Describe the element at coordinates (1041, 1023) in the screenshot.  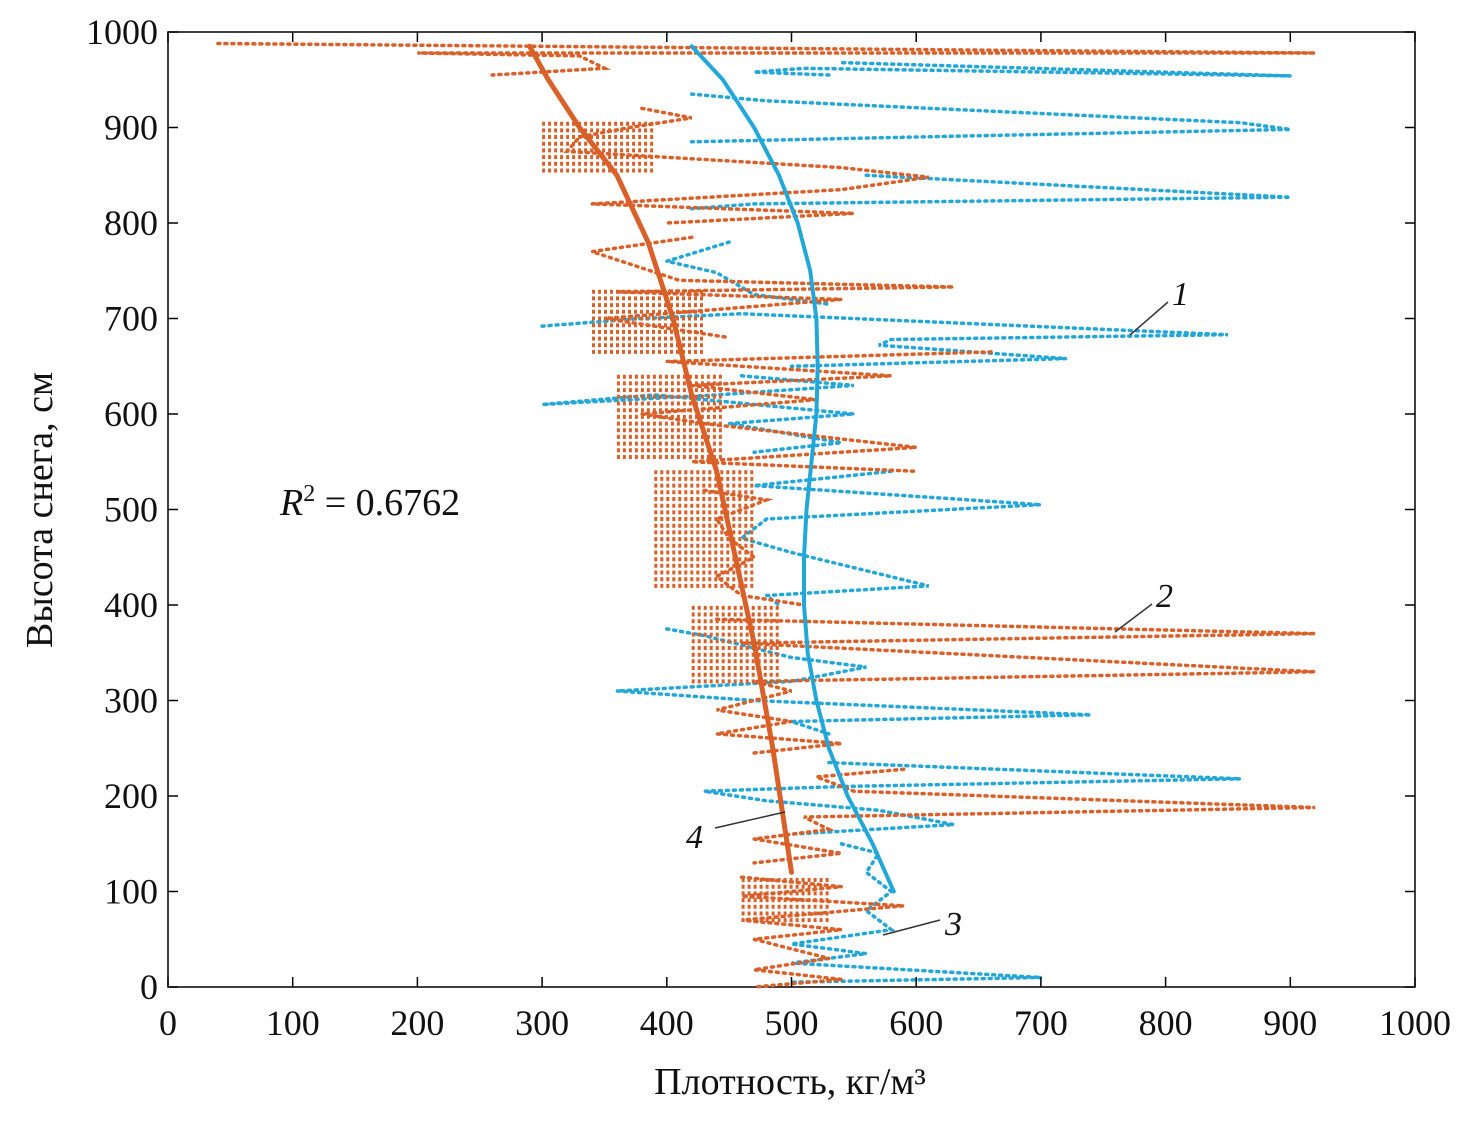
I see `x-tick-label: 700` at that location.